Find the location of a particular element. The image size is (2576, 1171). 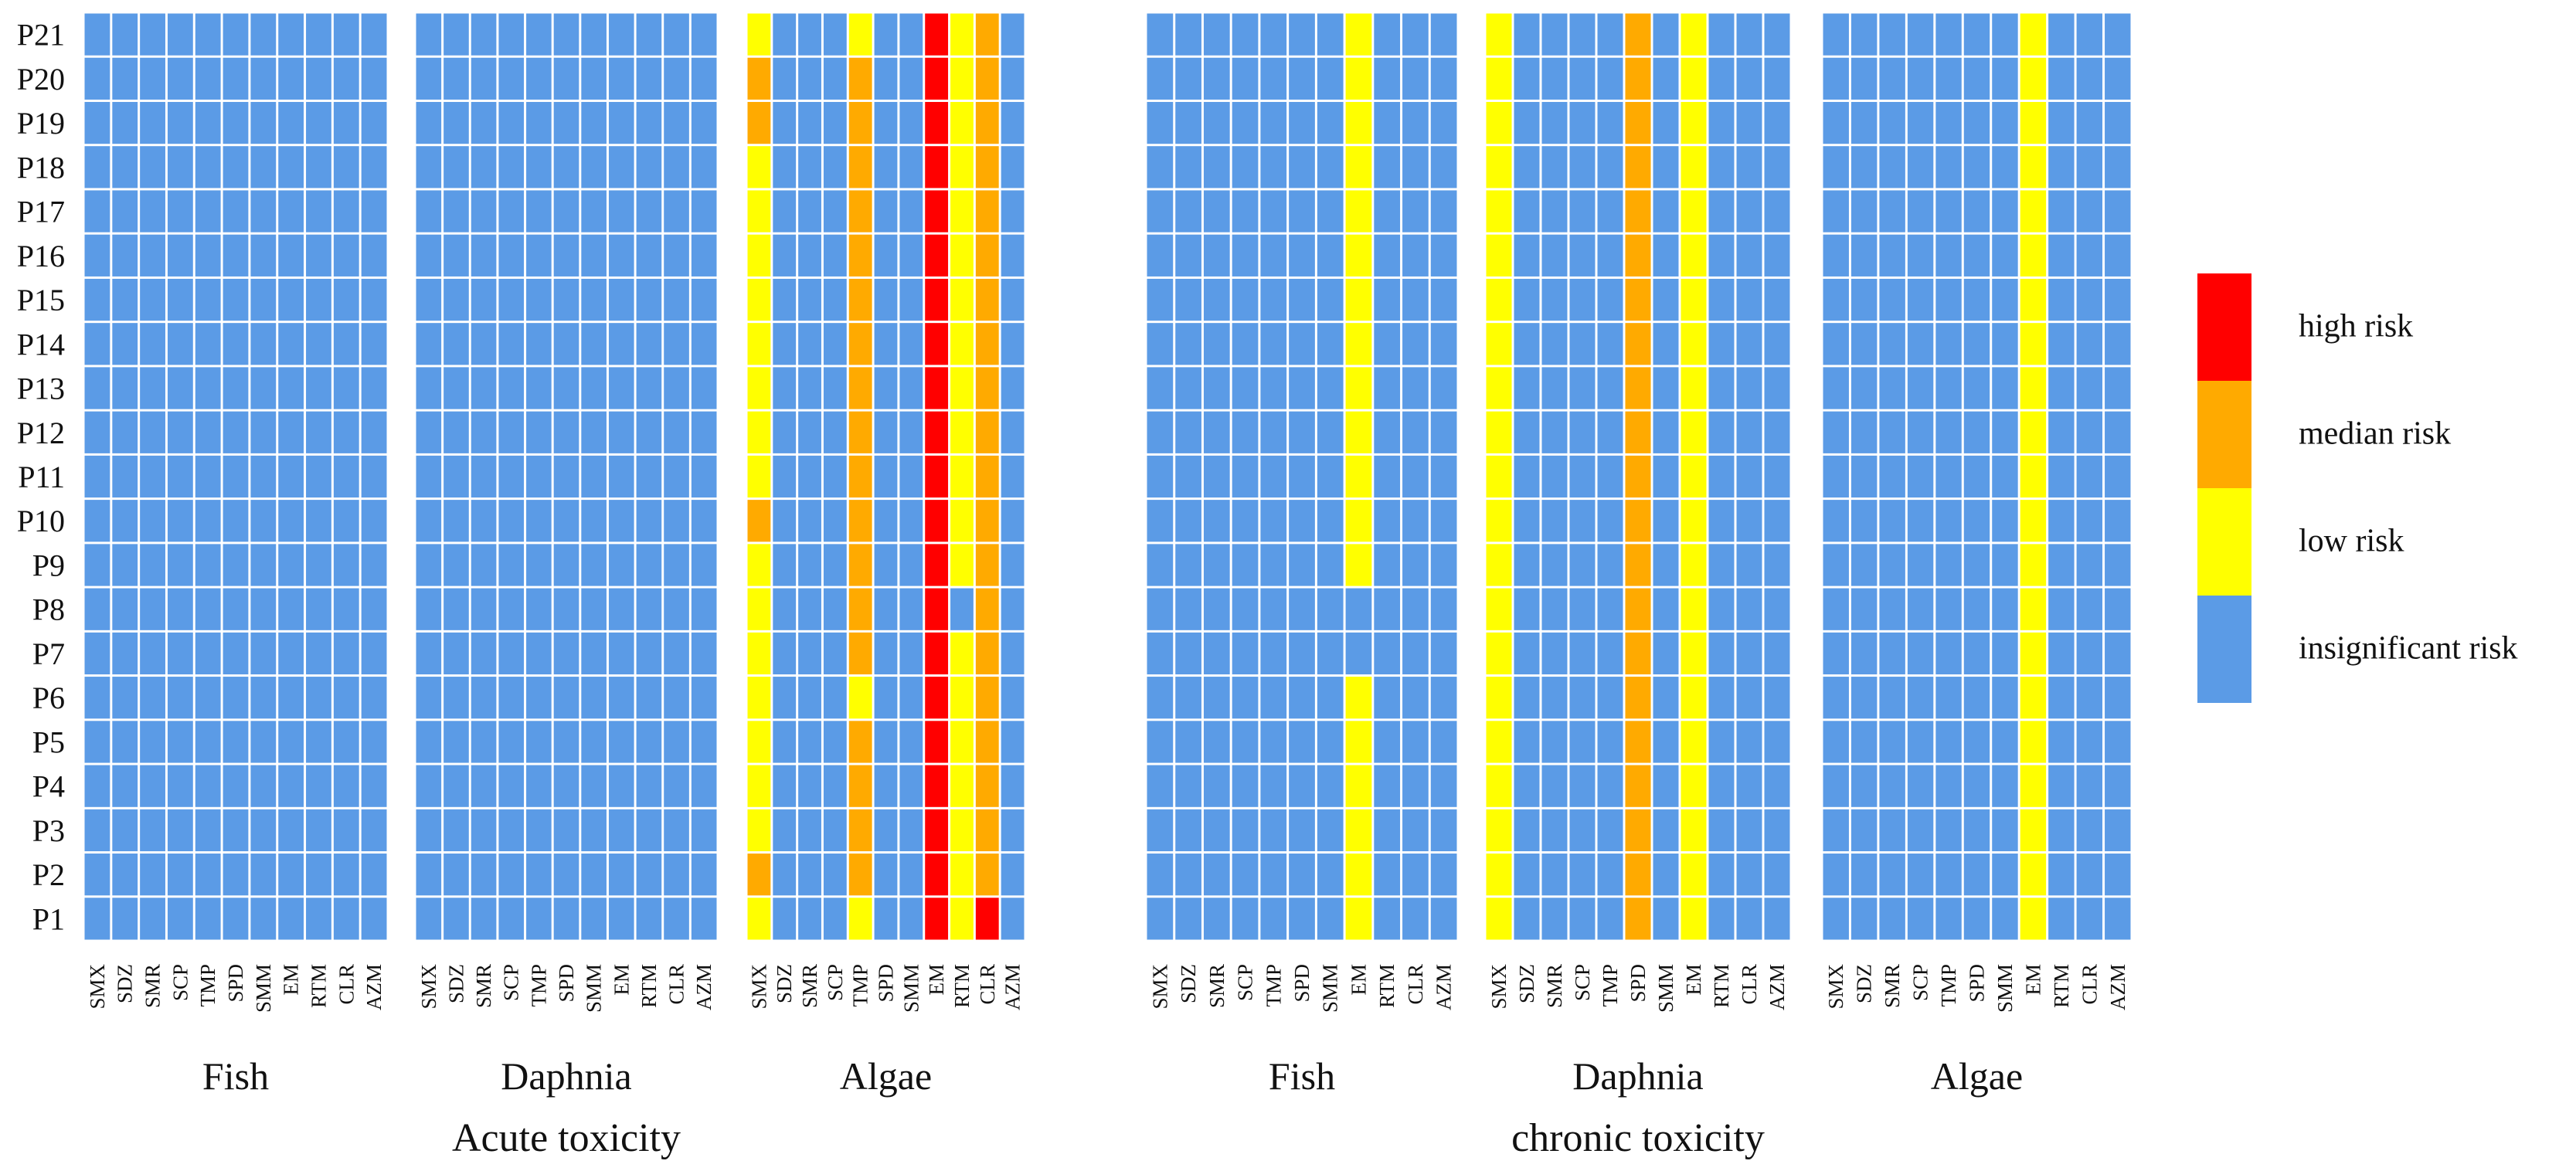

heatmap-cell-p6-scp is located at coordinates (511, 698).